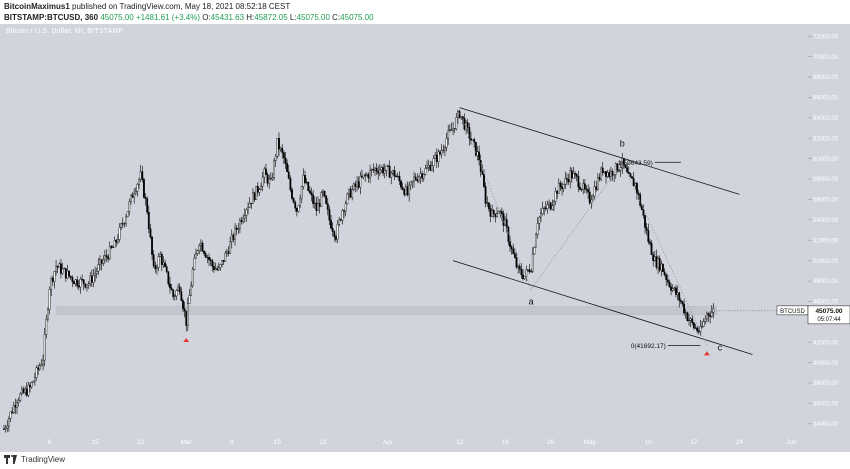 This screenshot has width=850, height=469. I want to click on x-tick-label: 19, so click(506, 442).